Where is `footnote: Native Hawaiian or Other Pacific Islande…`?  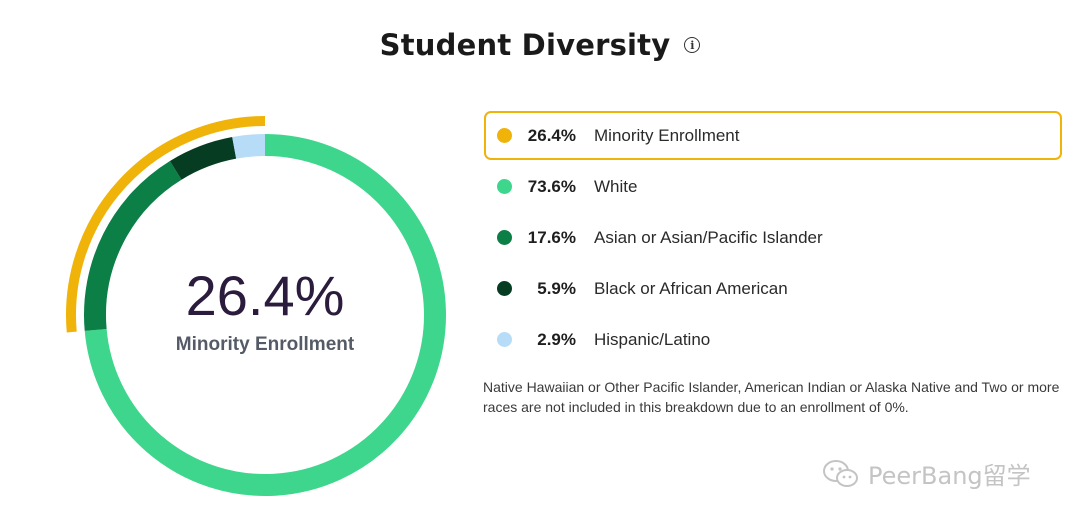
footnote: Native Hawaiian or Other Pacific Islande… is located at coordinates (771, 397).